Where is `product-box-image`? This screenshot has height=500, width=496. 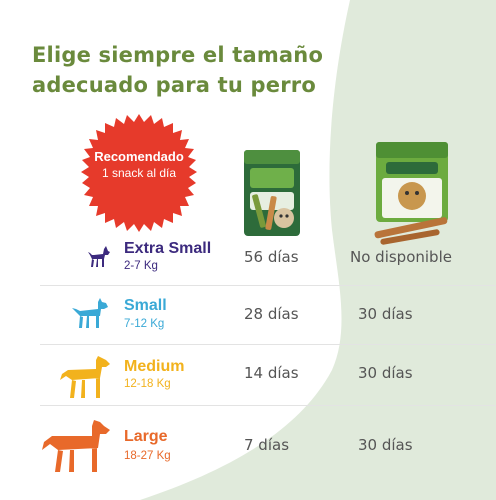 product-box-image is located at coordinates (411, 193).